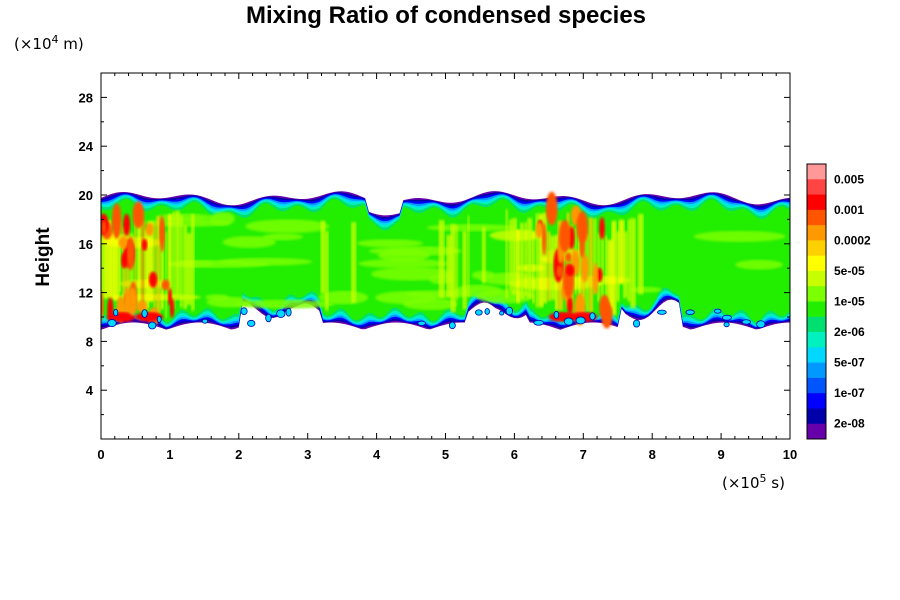 This screenshot has width=900, height=600. Describe the element at coordinates (790, 454) in the screenshot. I see `x-tick-label: 10` at that location.